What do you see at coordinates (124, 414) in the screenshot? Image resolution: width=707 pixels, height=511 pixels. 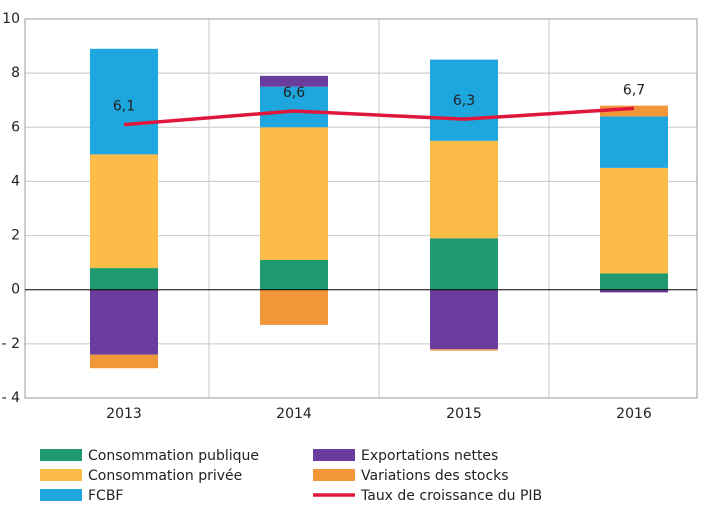 I see `x-tick-label: 2013` at bounding box center [124, 414].